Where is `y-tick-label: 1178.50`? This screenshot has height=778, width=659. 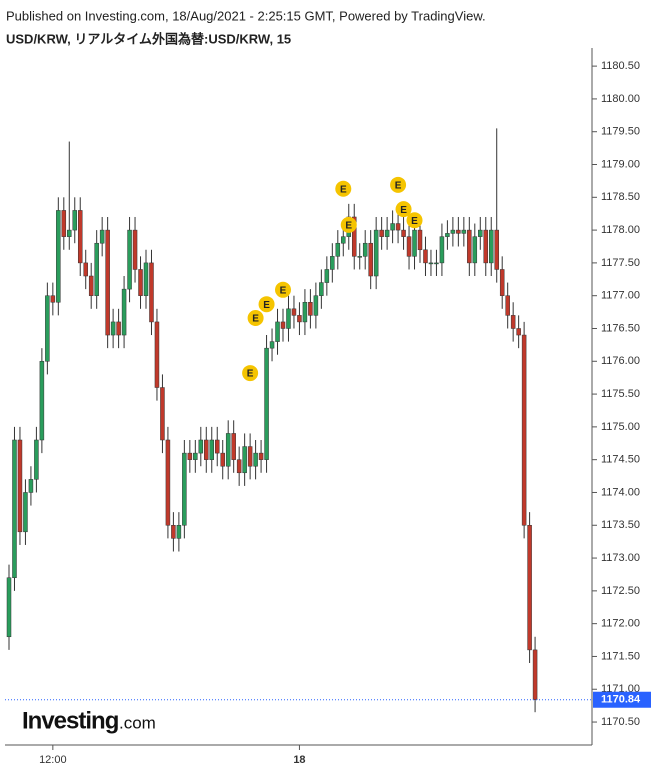 y-tick-label: 1178.50 is located at coordinates (620, 197).